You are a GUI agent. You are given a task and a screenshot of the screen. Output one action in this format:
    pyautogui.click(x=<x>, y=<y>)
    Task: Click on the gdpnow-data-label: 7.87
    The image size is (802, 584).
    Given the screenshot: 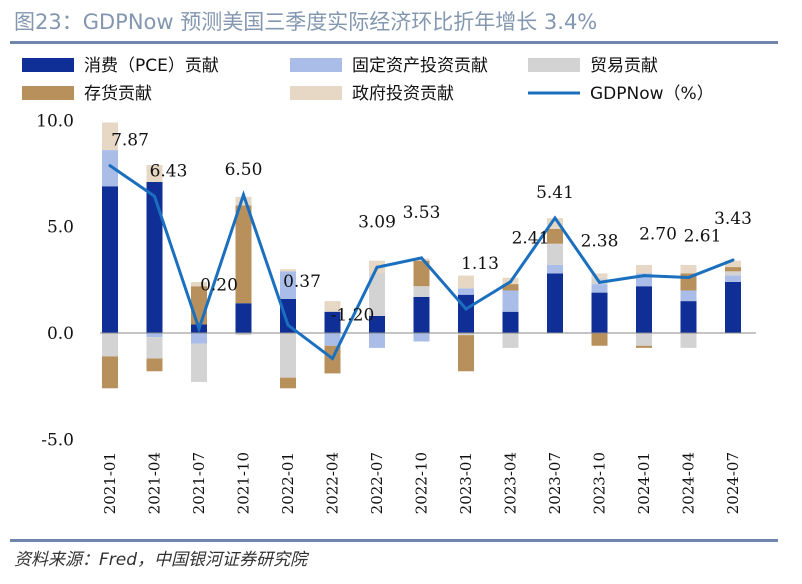 What is the action you would take?
    pyautogui.click(x=130, y=141)
    